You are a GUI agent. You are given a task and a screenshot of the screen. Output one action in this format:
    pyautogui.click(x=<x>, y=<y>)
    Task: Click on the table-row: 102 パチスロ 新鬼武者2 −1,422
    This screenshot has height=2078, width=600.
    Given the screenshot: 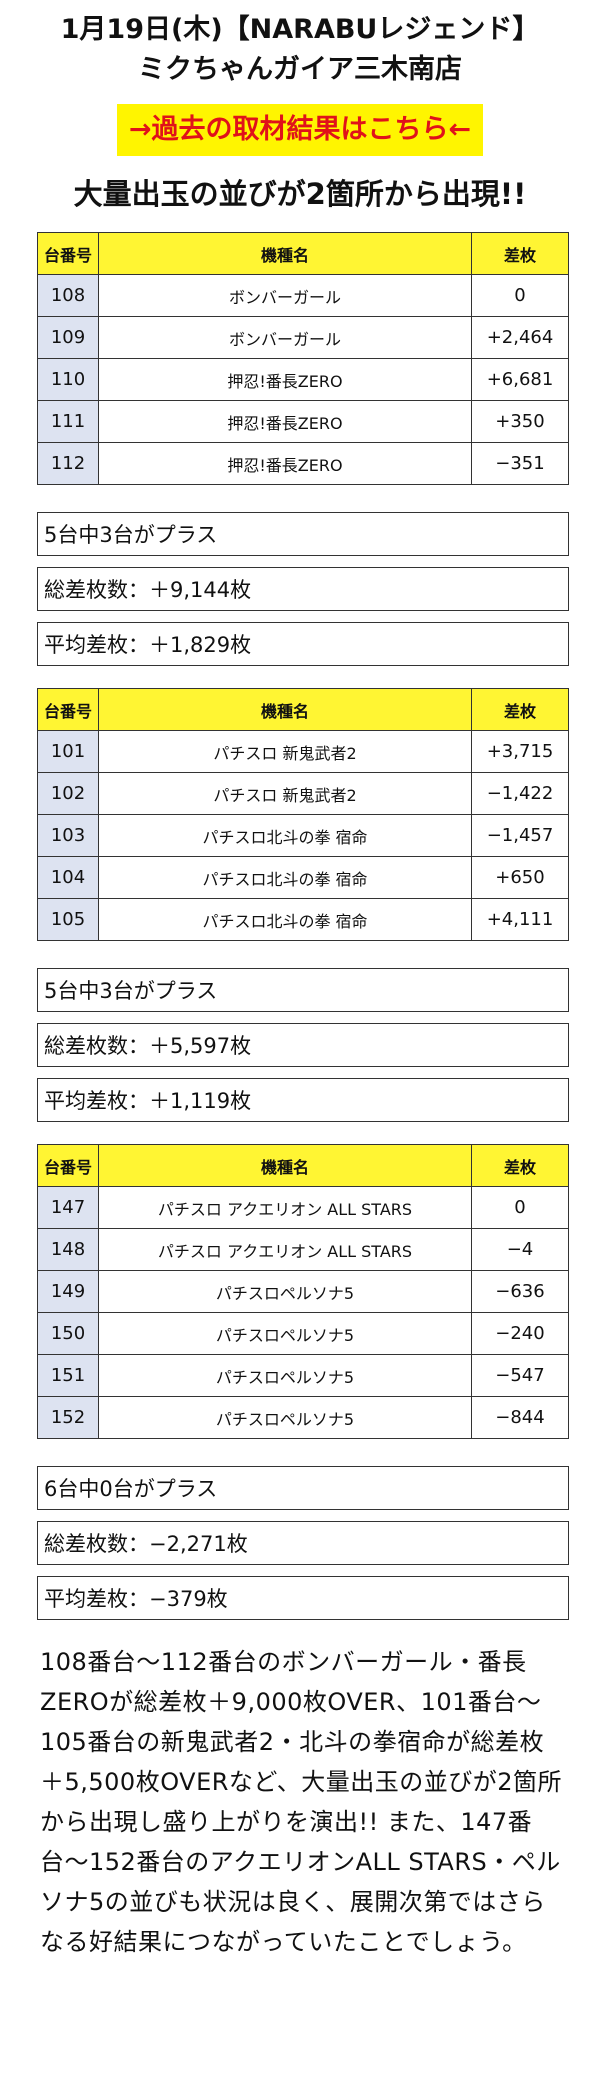 What is the action you would take?
    pyautogui.click(x=303, y=793)
    